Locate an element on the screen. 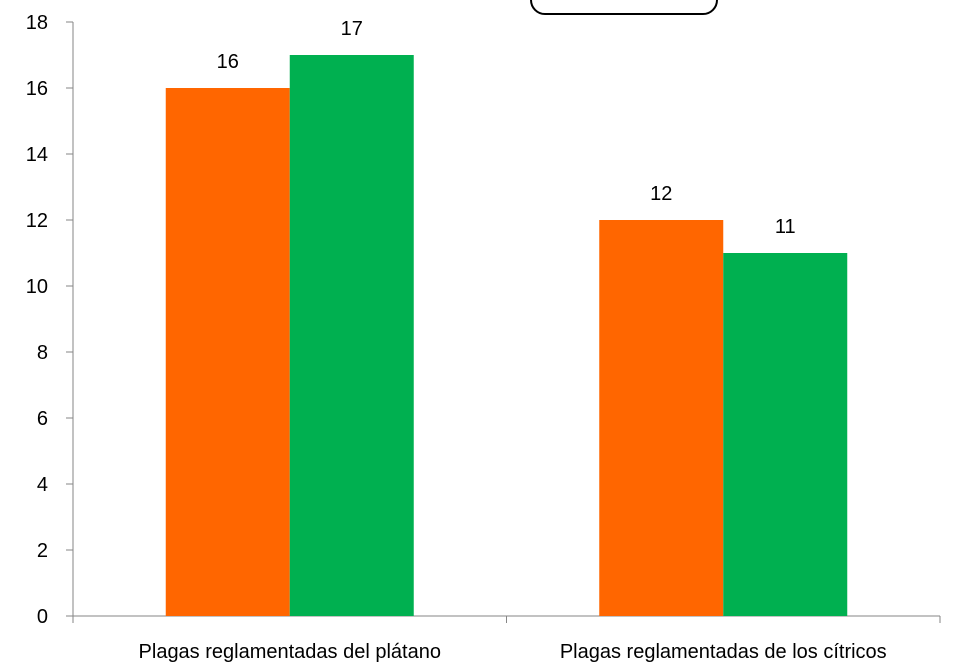  data-label: 12 is located at coordinates (661, 194).